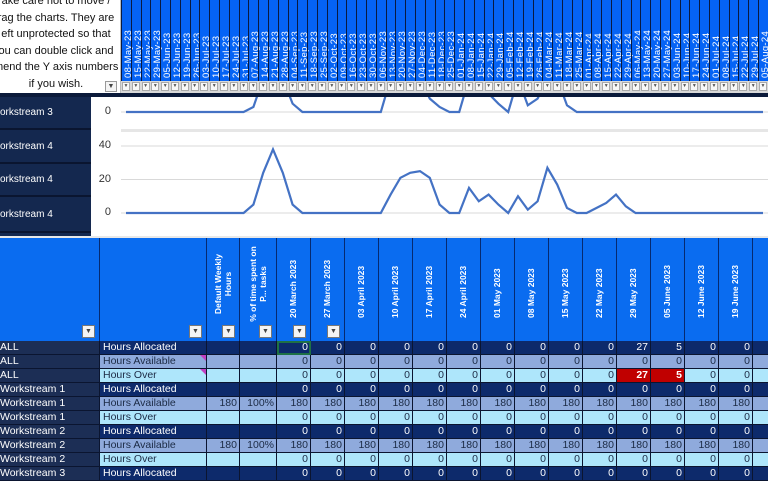 The image size is (768, 481). What do you see at coordinates (50, 404) in the screenshot?
I see `cell-workstream: Workstream 1` at bounding box center [50, 404].